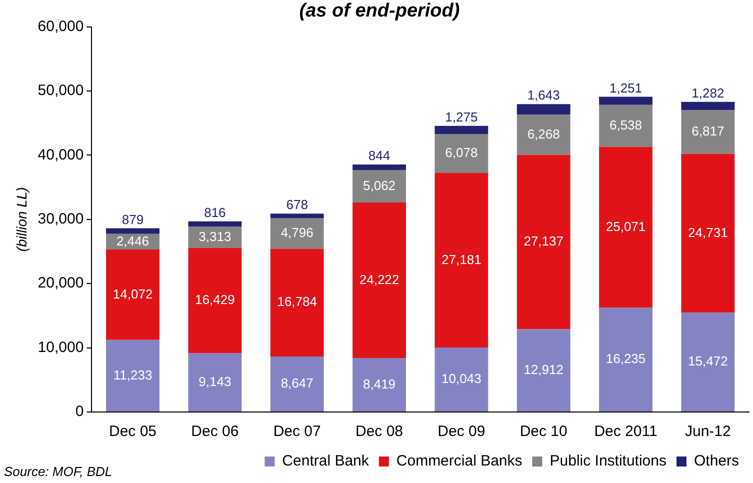 This screenshot has width=753, height=483. I want to click on data-label: 8,647, so click(297, 383).